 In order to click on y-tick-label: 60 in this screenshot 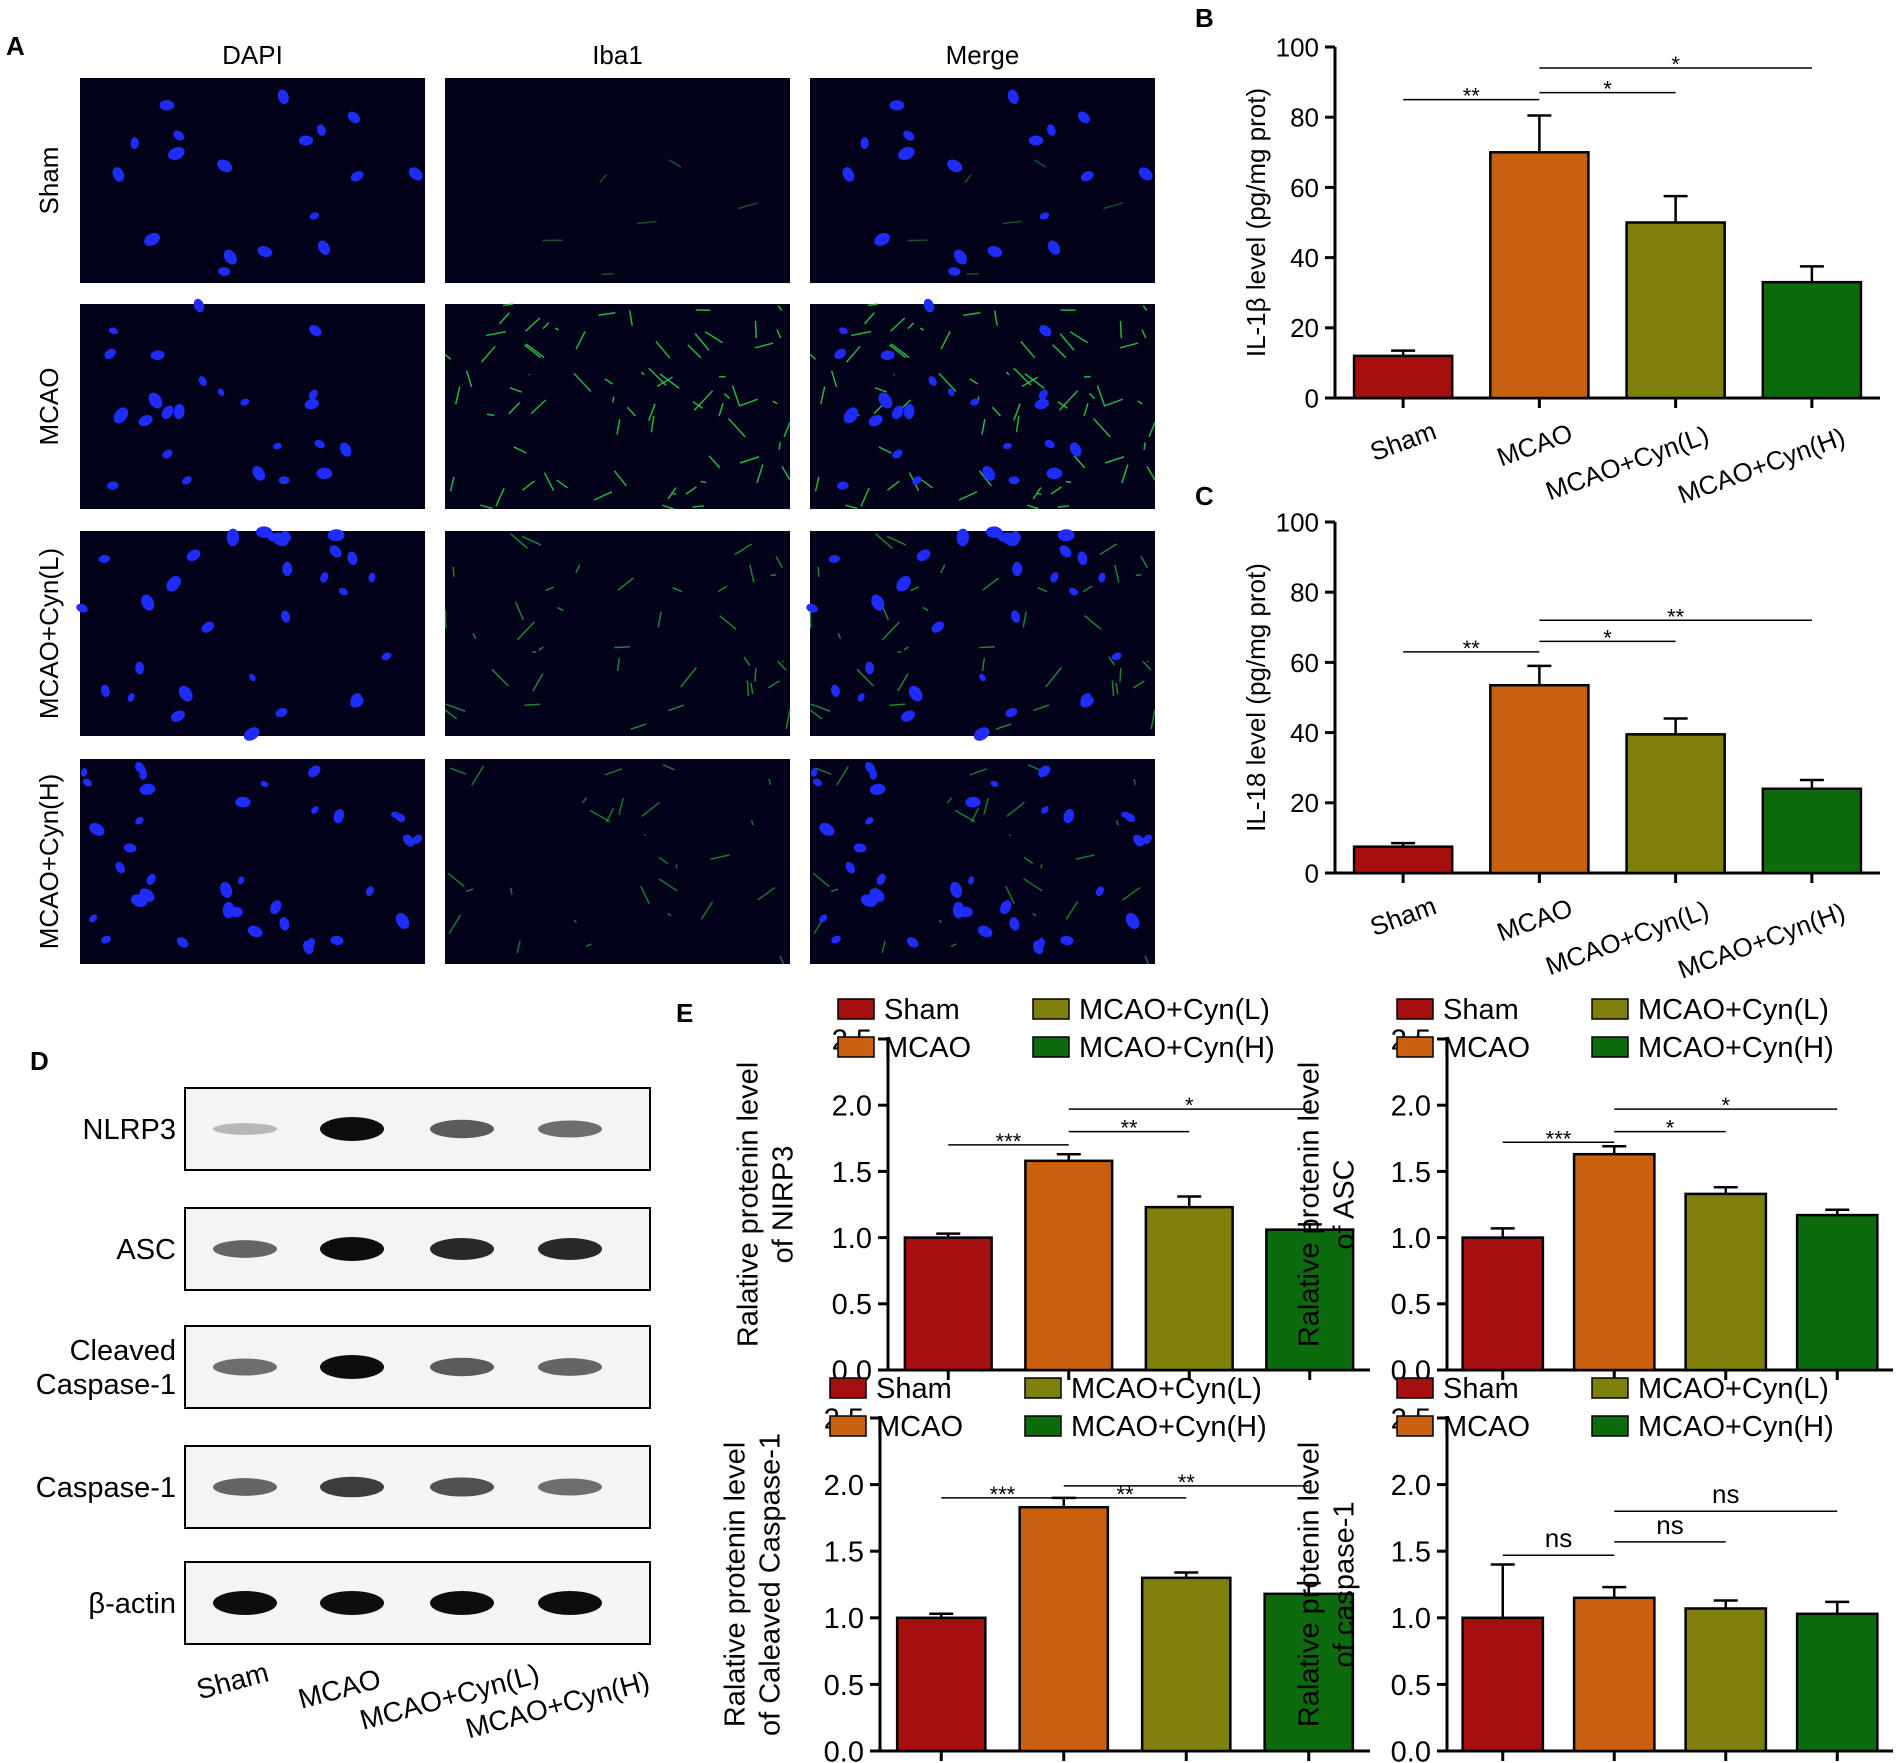, I will do `click(1304, 188)`.